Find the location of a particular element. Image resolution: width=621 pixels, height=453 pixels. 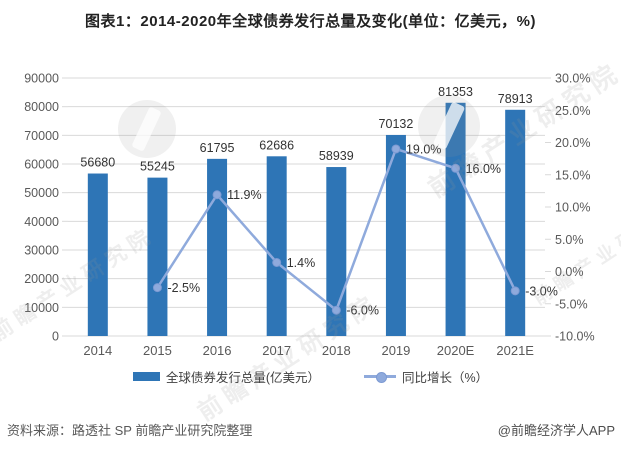

y2-axis-tick-label: 30.0% is located at coordinates (572, 79).